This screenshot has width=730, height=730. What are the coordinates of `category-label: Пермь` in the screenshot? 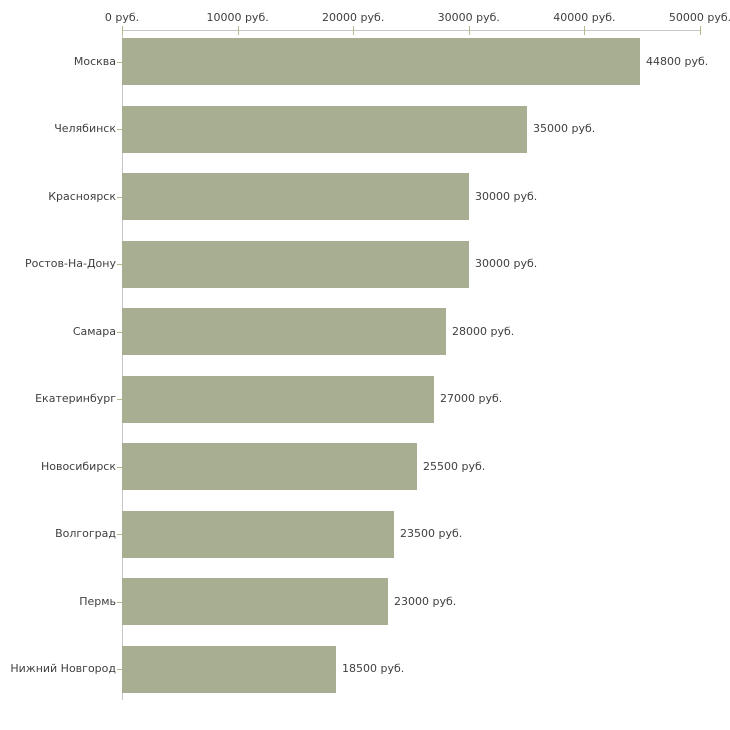 It's located at (97, 601).